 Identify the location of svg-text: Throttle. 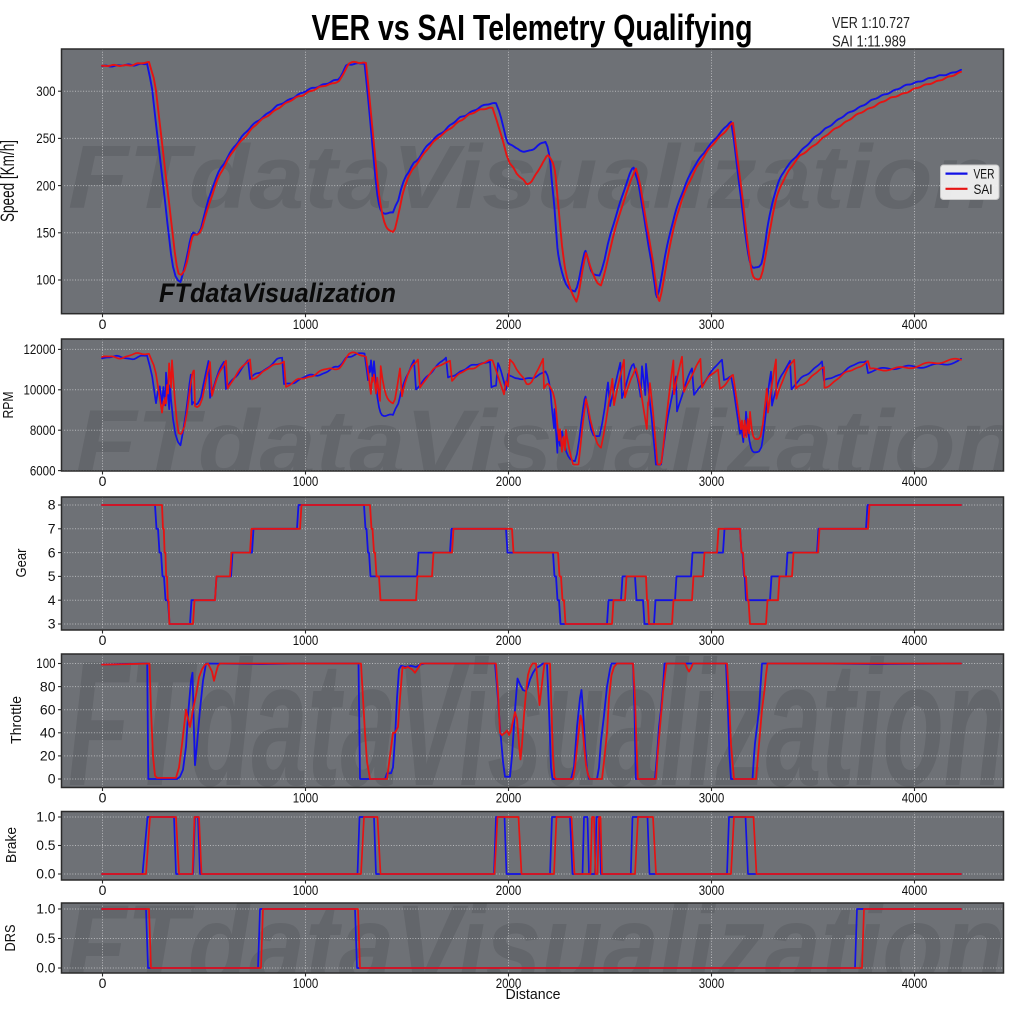
(16, 720).